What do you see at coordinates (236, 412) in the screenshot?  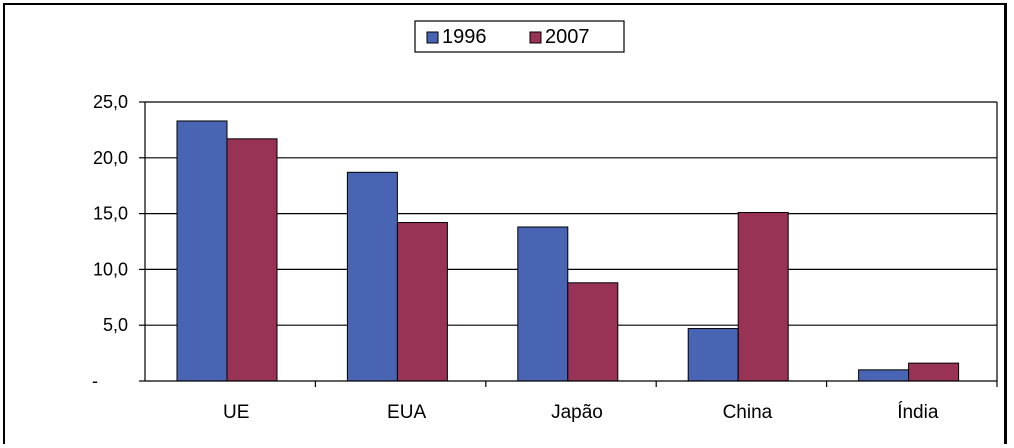 I see `x-tick-label: UE` at bounding box center [236, 412].